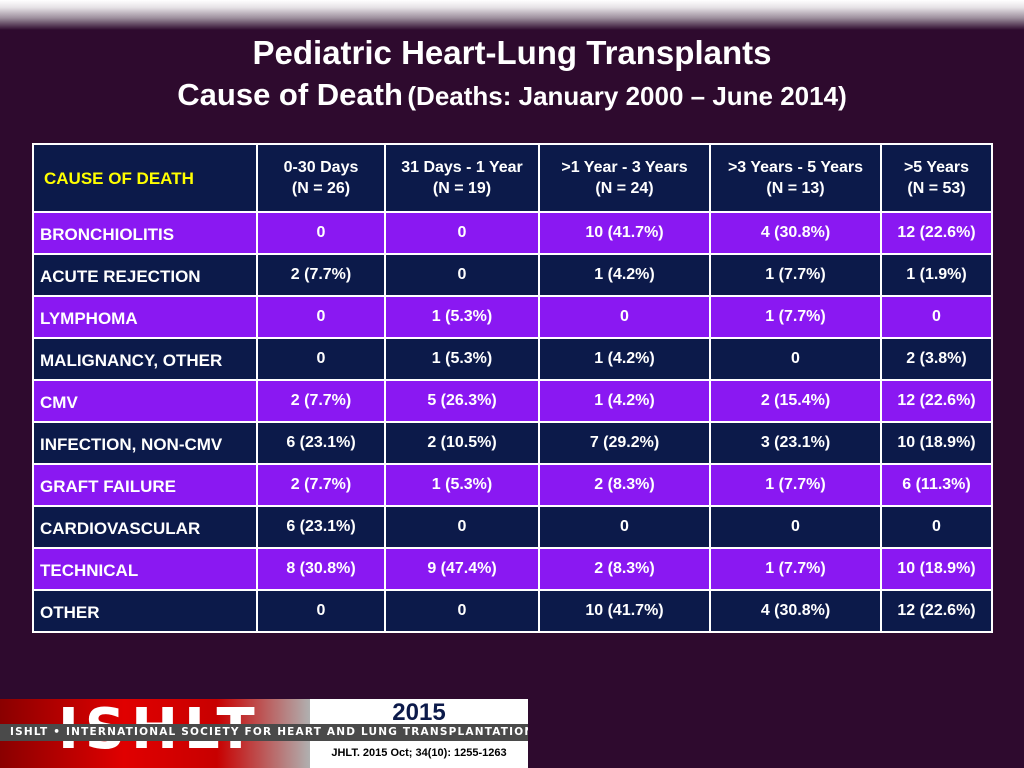  Describe the element at coordinates (462, 167) in the screenshot. I see `header-label: 31 Days - 1 Year` at that location.